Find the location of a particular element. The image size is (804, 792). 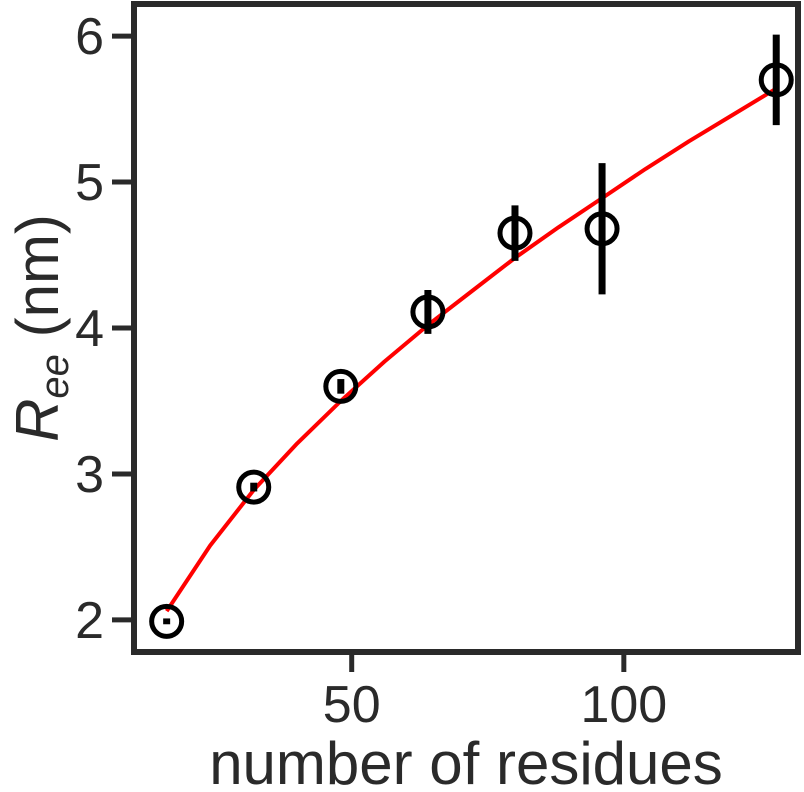

y-ticks: 2 3 4 5 6 is located at coordinates (104, 329).